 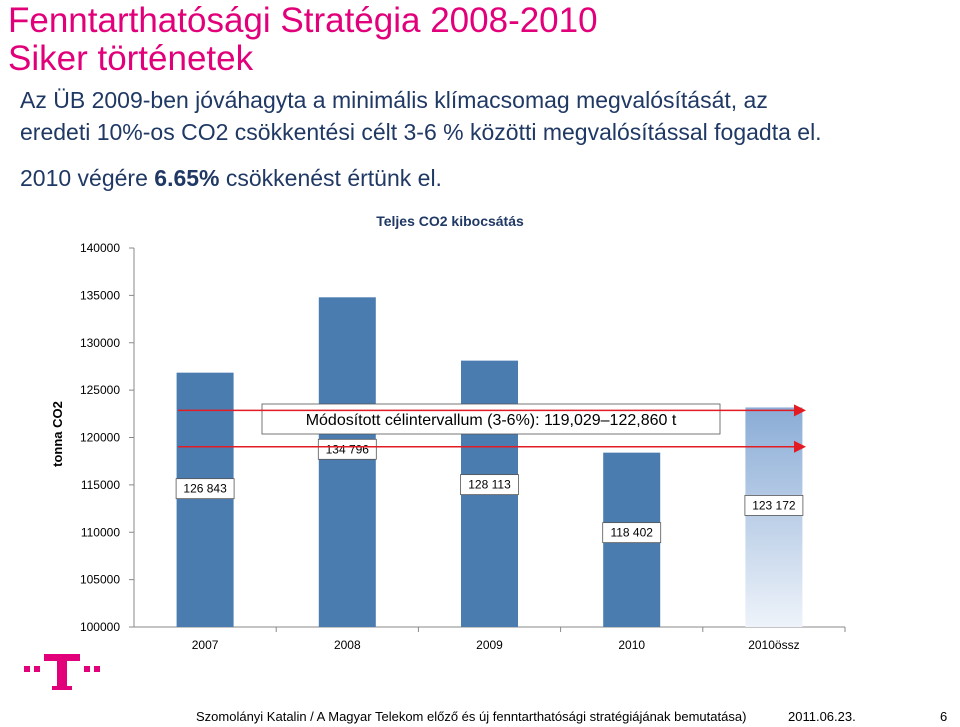 I want to click on data-label: 126 843, so click(x=205, y=489).